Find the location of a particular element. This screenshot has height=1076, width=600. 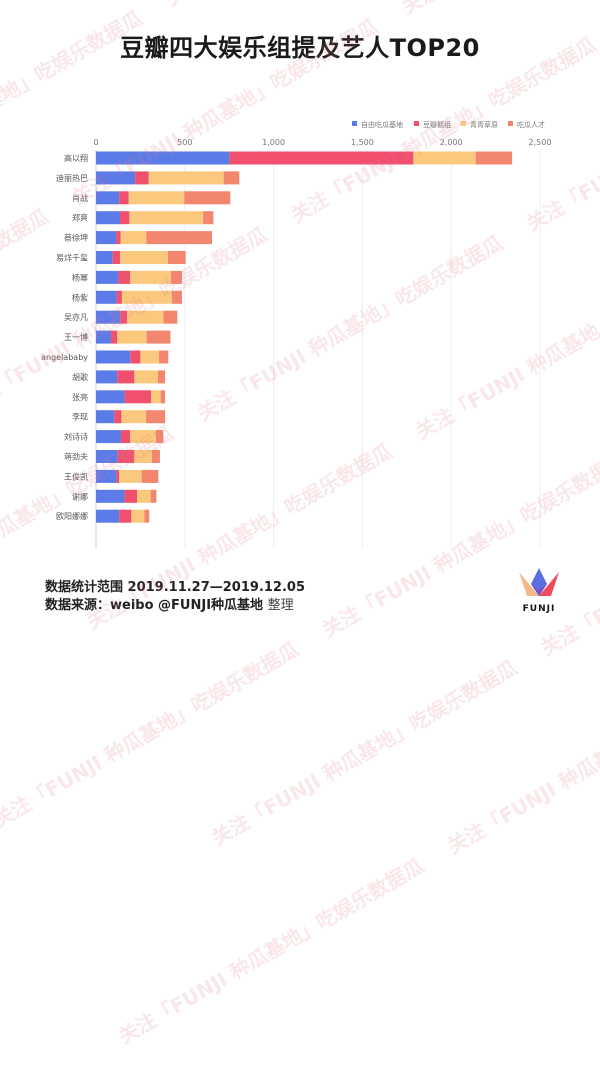

category-label: 李现 is located at coordinates (80, 417).